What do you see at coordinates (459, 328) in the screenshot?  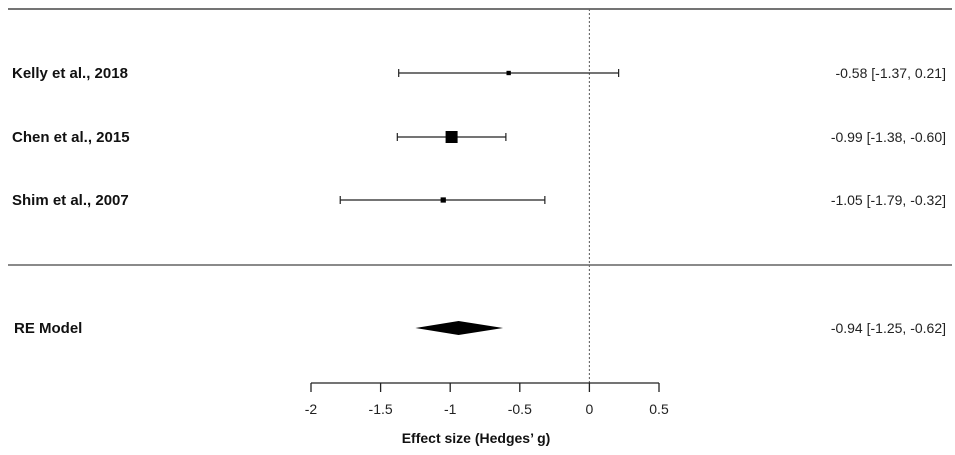 I see `summary-diamond` at bounding box center [459, 328].